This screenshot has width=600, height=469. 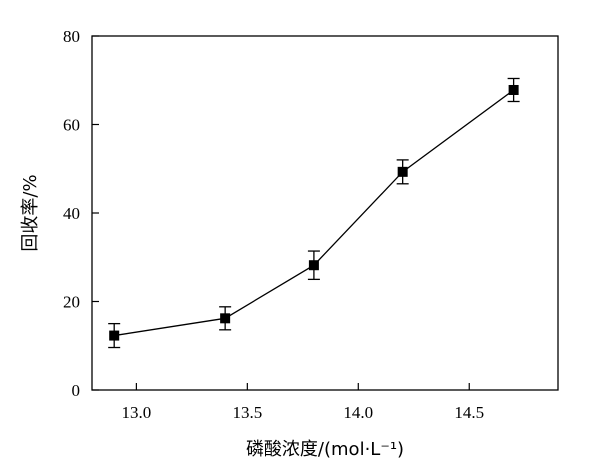 What do you see at coordinates (358, 412) in the screenshot?
I see `x-tick-label: 14.0` at bounding box center [358, 412].